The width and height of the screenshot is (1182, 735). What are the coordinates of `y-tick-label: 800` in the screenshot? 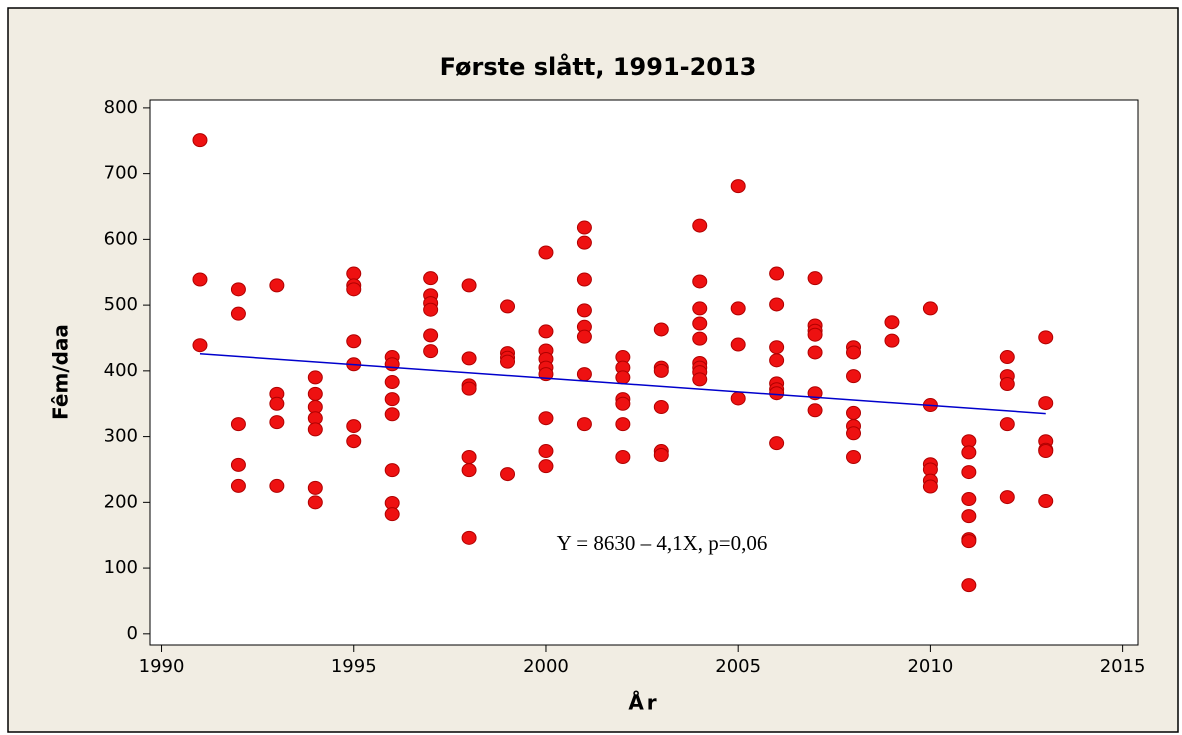 It's located at (121, 107).